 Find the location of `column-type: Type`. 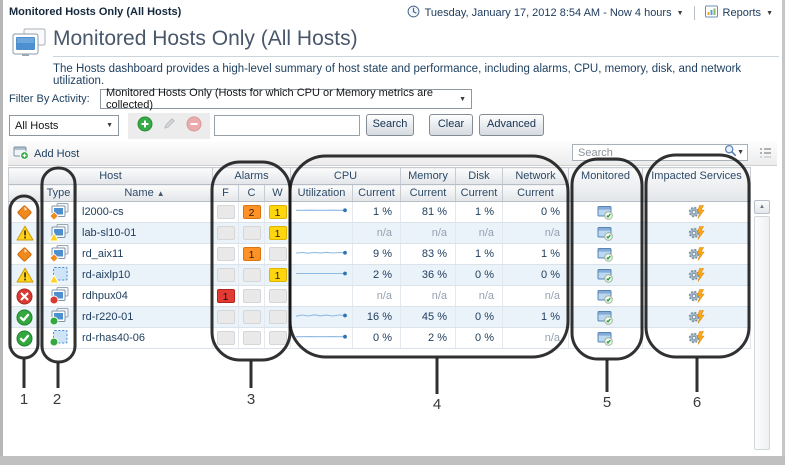

column-type: Type is located at coordinates (58, 193).